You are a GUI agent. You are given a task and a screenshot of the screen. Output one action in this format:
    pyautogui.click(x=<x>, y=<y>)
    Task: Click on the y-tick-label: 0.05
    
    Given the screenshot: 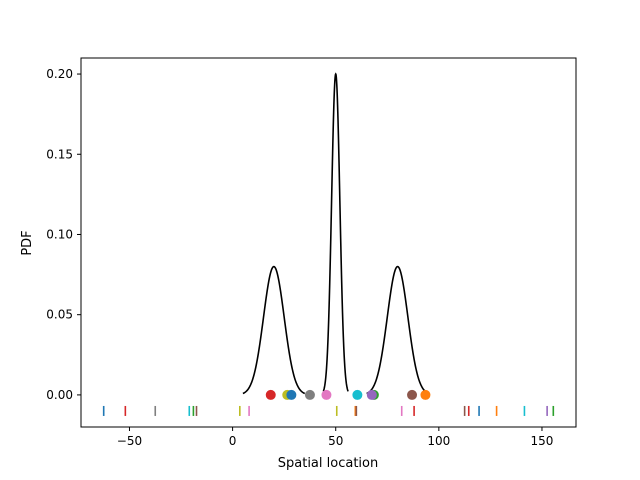 What is the action you would take?
    pyautogui.click(x=59, y=315)
    